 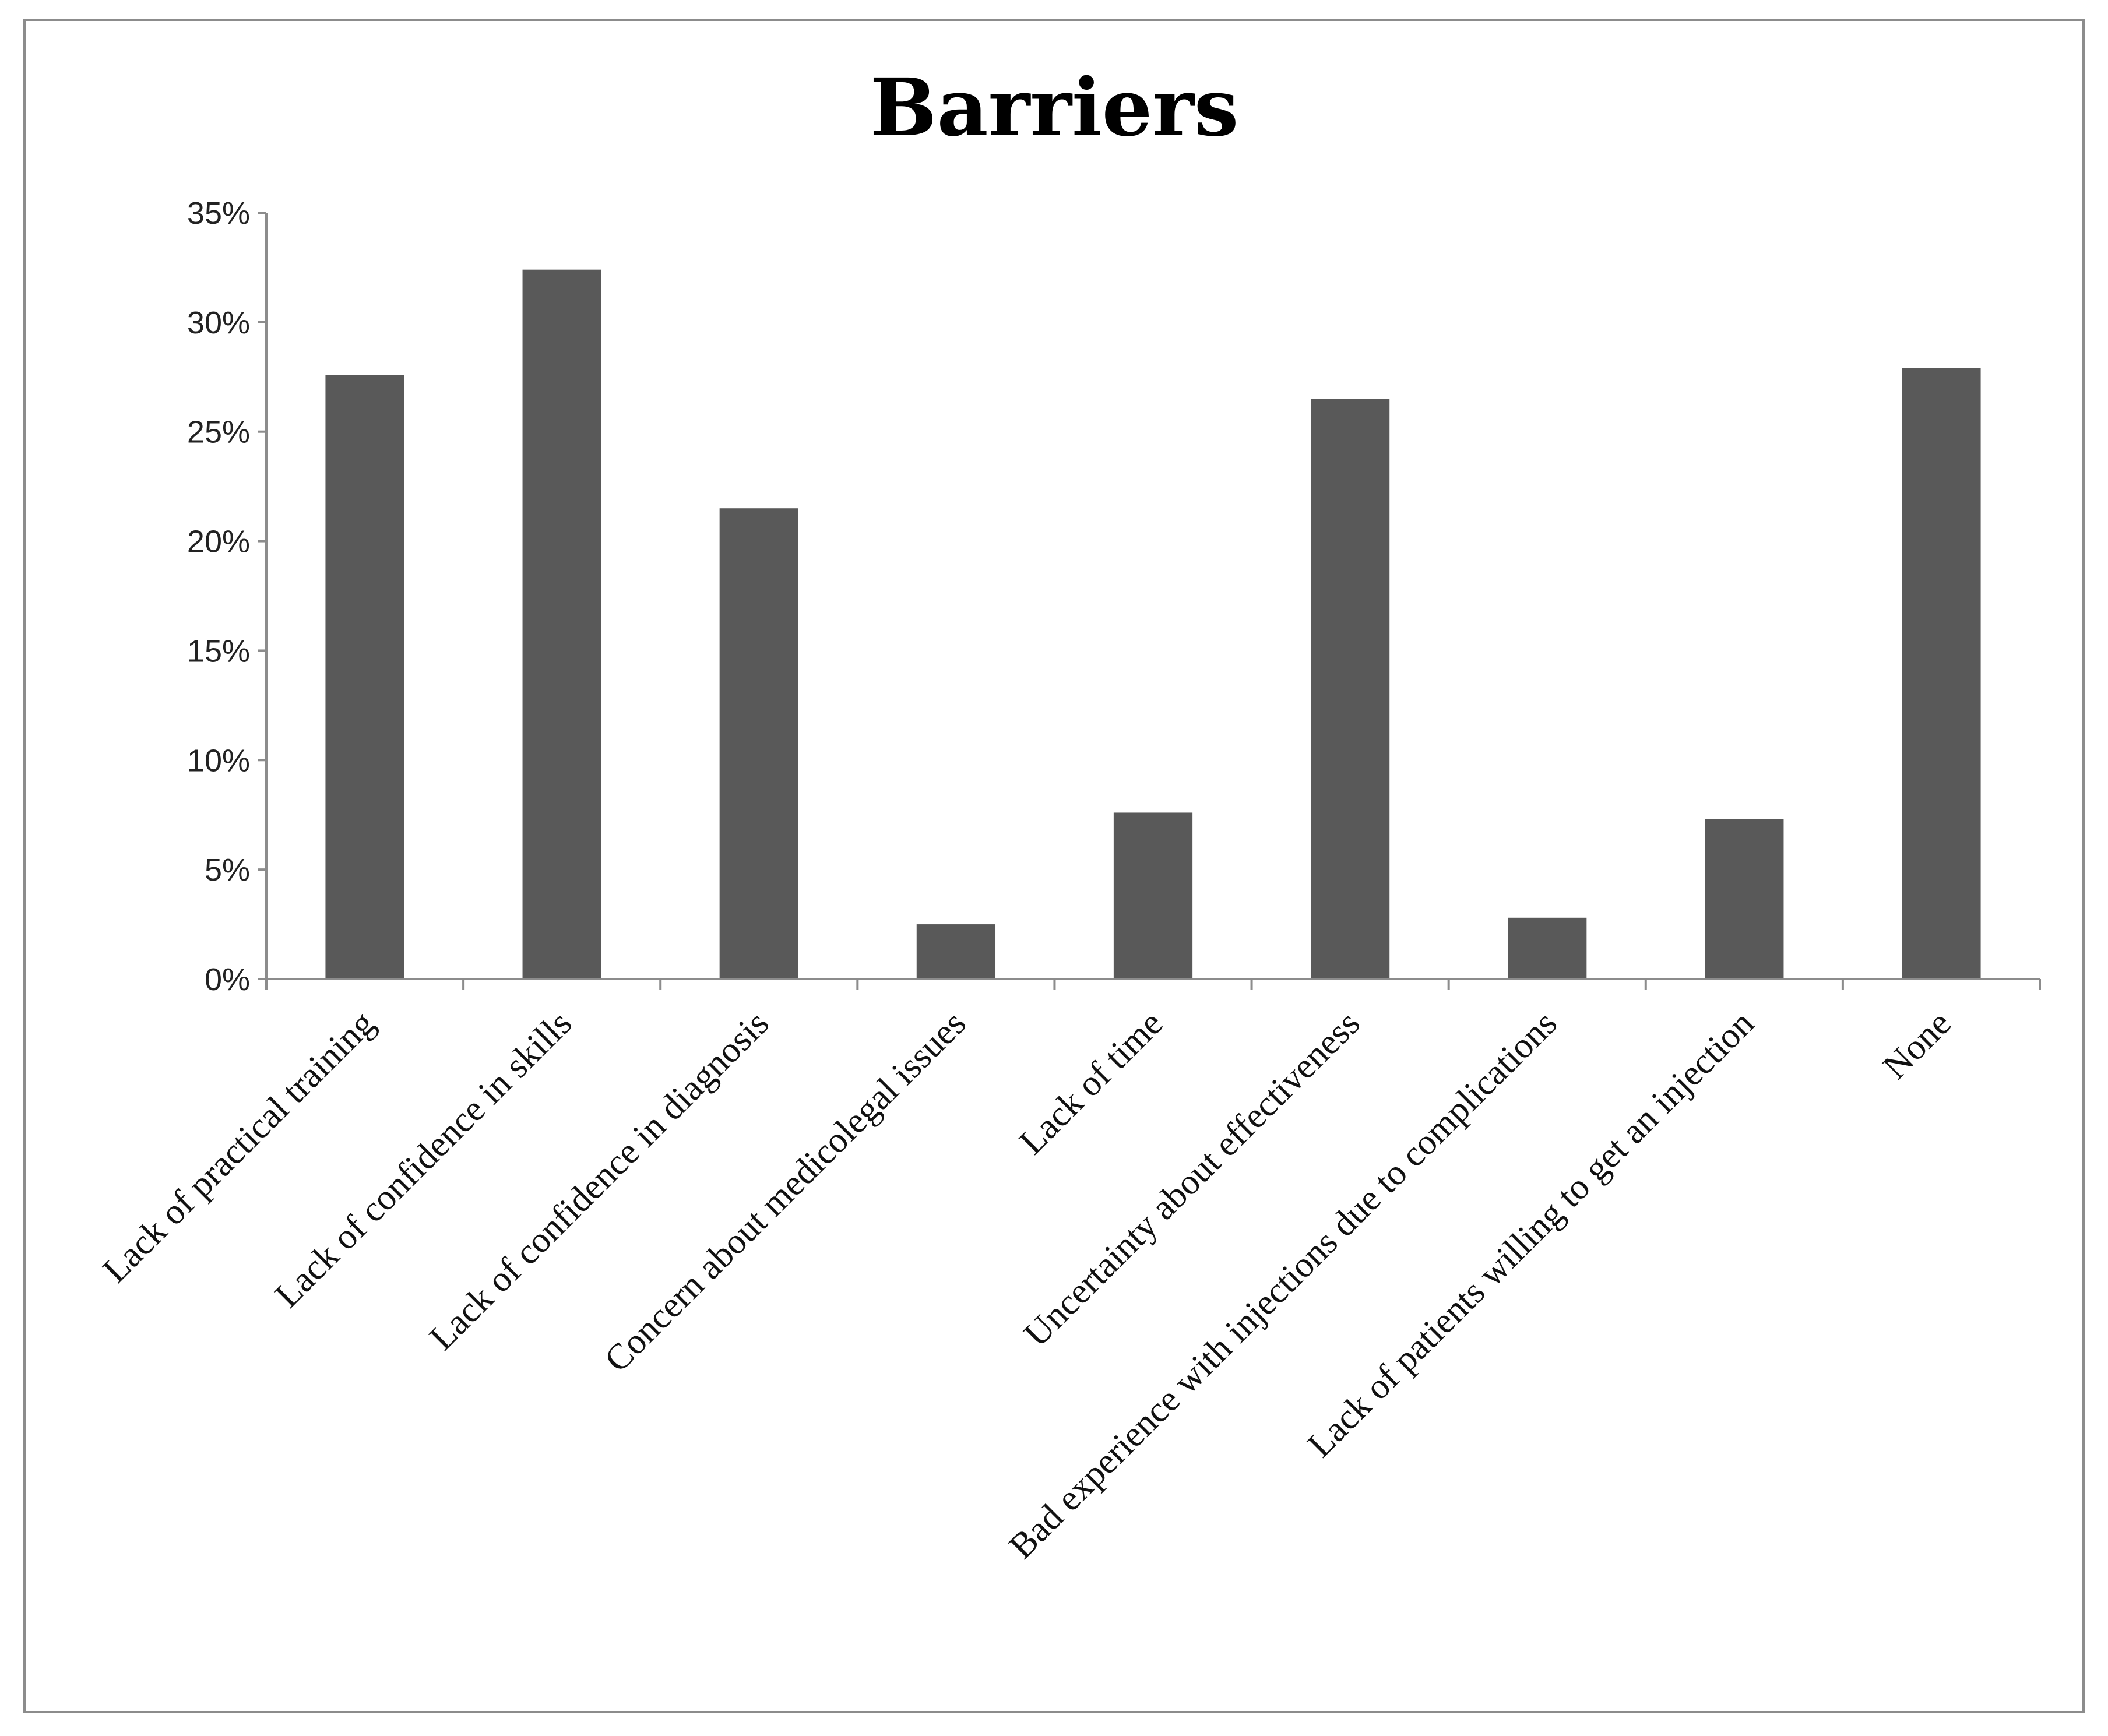 What do you see at coordinates (227, 980) in the screenshot?
I see `y-tick-label: 0%` at bounding box center [227, 980].